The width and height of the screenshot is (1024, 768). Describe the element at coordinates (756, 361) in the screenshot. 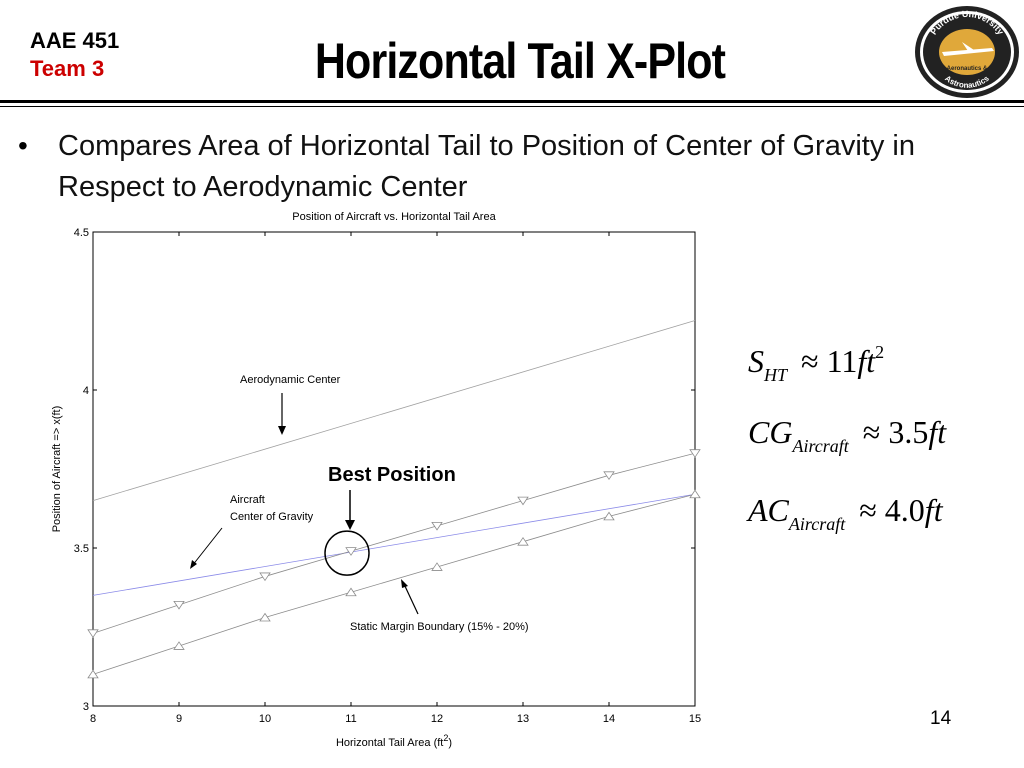

I see `formula-s-ht-var: S` at that location.